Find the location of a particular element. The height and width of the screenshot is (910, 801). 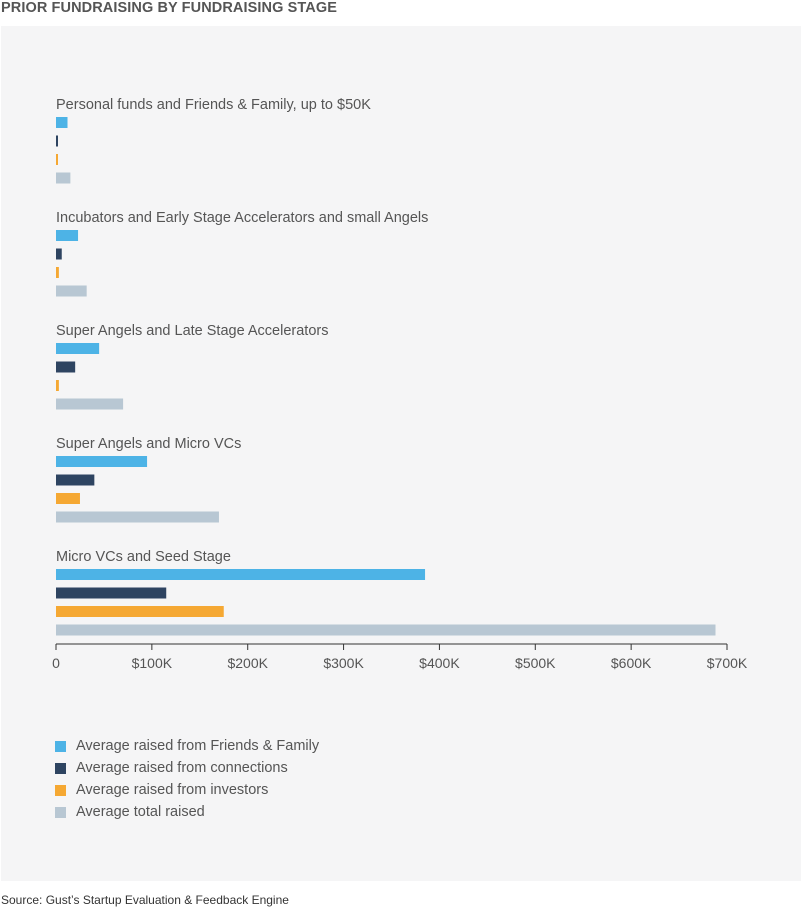

legend-label-total: Average total raised is located at coordinates (140, 812).